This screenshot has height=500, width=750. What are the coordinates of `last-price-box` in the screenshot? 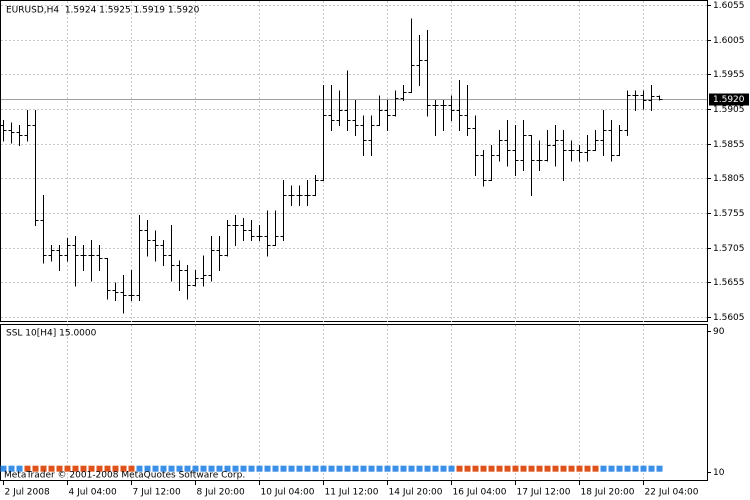 It's located at (729, 99).